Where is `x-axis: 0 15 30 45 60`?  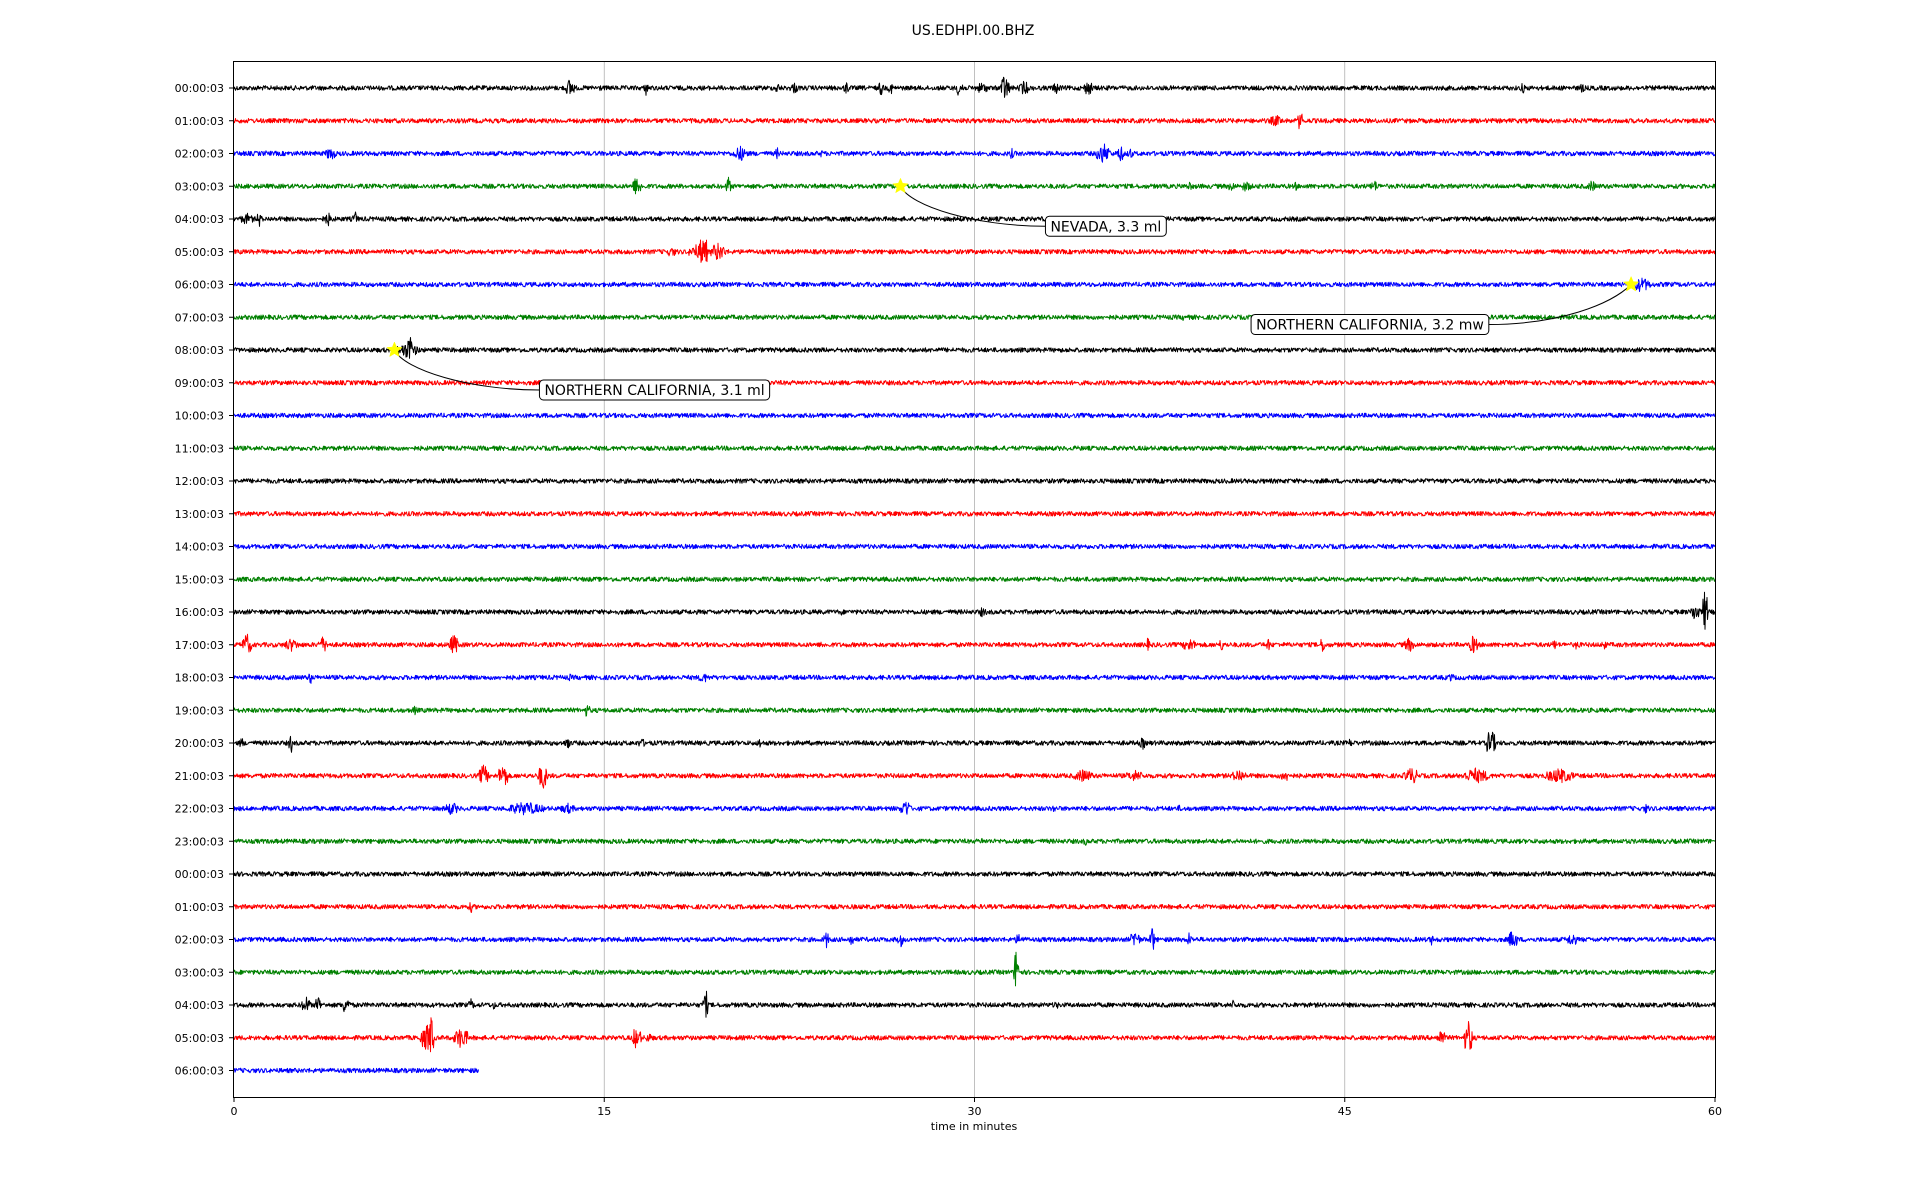 x-axis: 0 15 30 45 60 is located at coordinates (976, 1107).